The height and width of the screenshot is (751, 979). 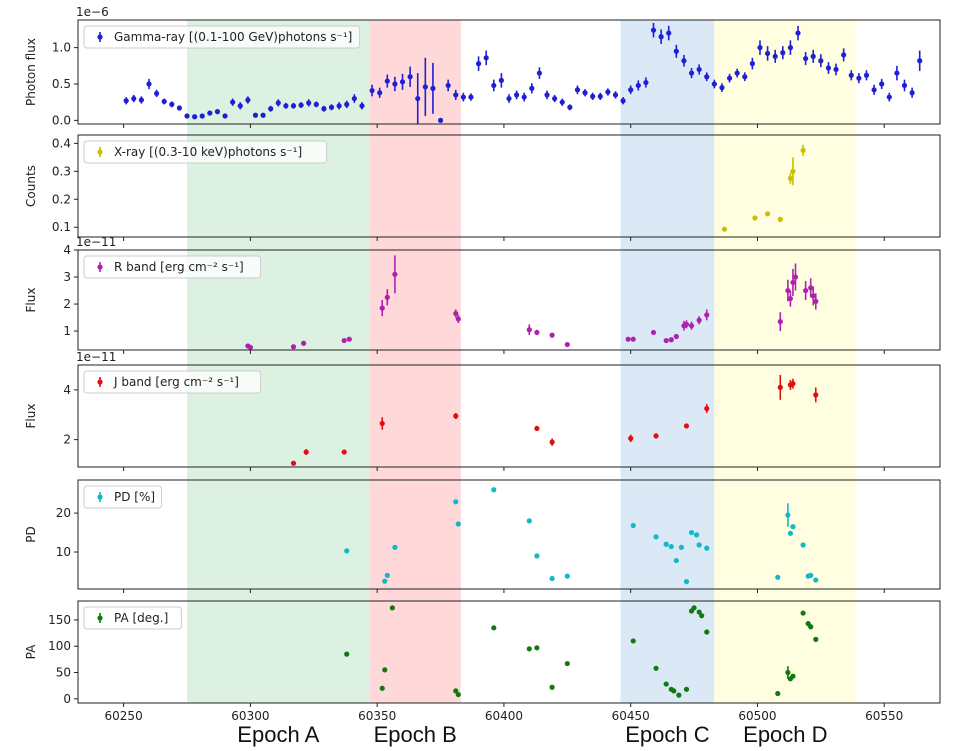 What do you see at coordinates (134, 497) in the screenshot?
I see `legend-label: PD [%]` at bounding box center [134, 497].